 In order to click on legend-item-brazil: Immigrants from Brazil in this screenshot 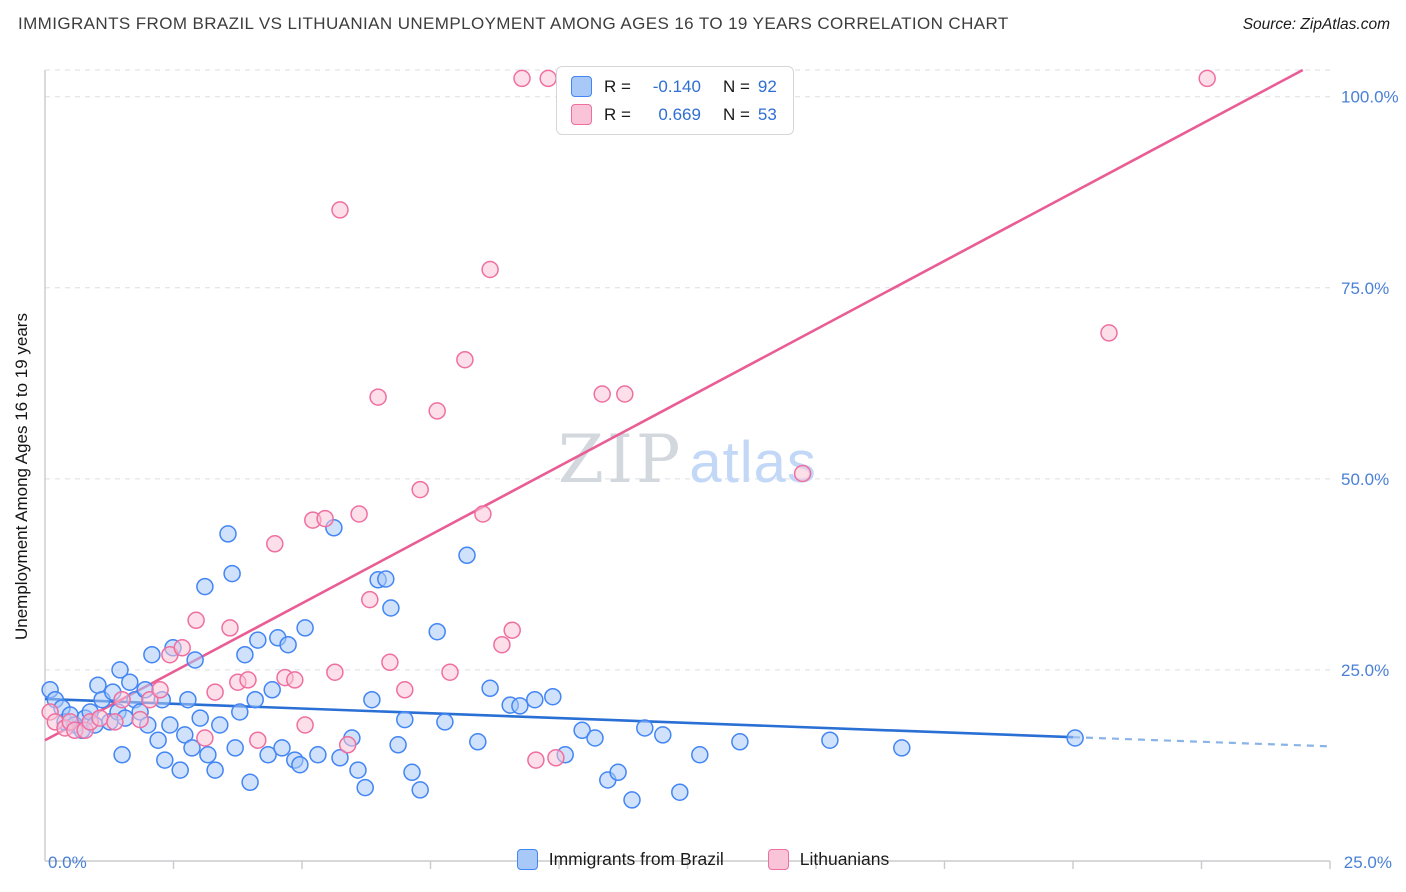, I will do `click(620, 859)`.